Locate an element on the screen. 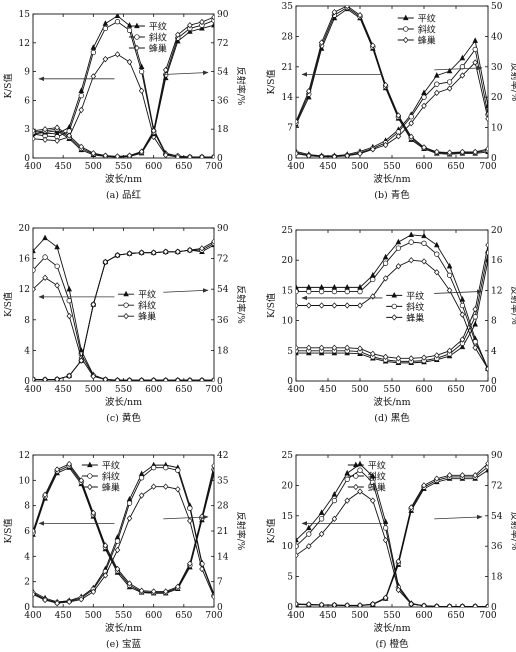 This screenshot has width=516, height=652. y2-tick-label: 90 is located at coordinates (223, 229).